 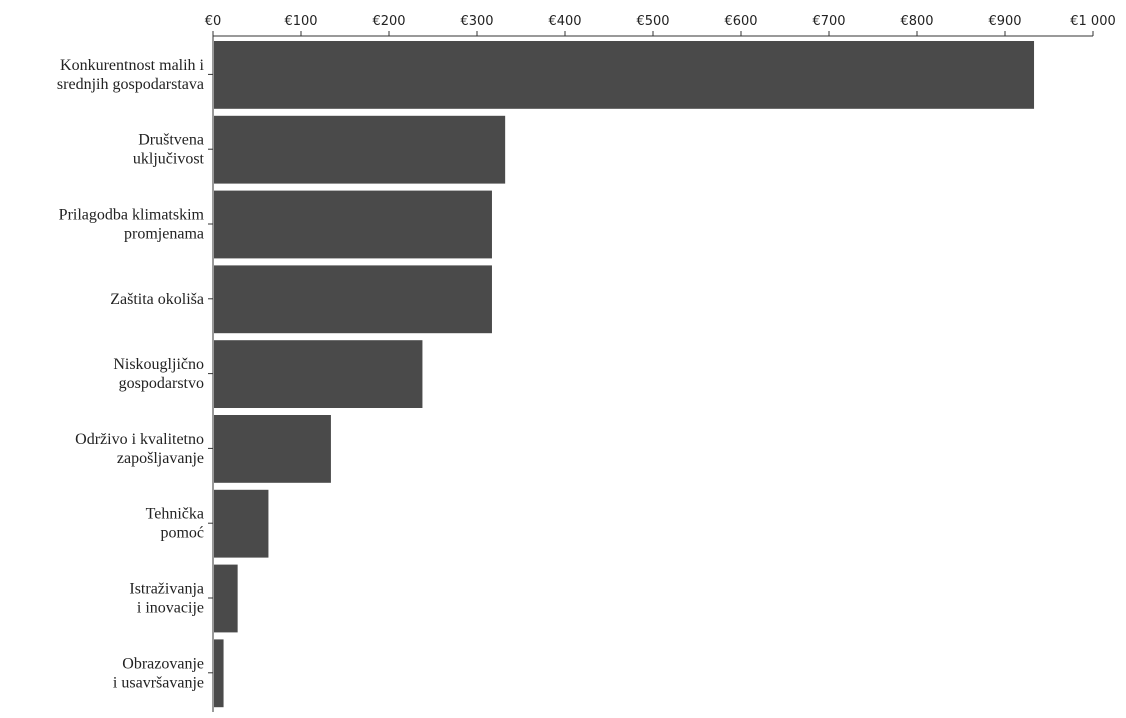 What do you see at coordinates (1004, 21) in the screenshot?
I see `x-tick-label: €900` at bounding box center [1004, 21].